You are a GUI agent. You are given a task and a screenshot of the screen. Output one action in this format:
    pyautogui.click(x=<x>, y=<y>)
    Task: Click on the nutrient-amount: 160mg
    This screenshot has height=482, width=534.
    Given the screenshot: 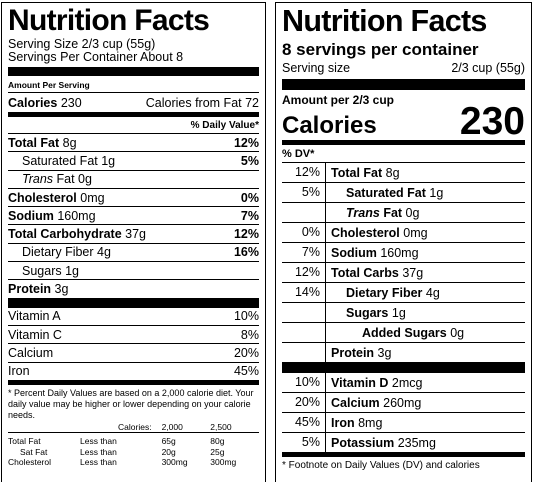 What is the action you would take?
    pyautogui.click(x=399, y=252)
    